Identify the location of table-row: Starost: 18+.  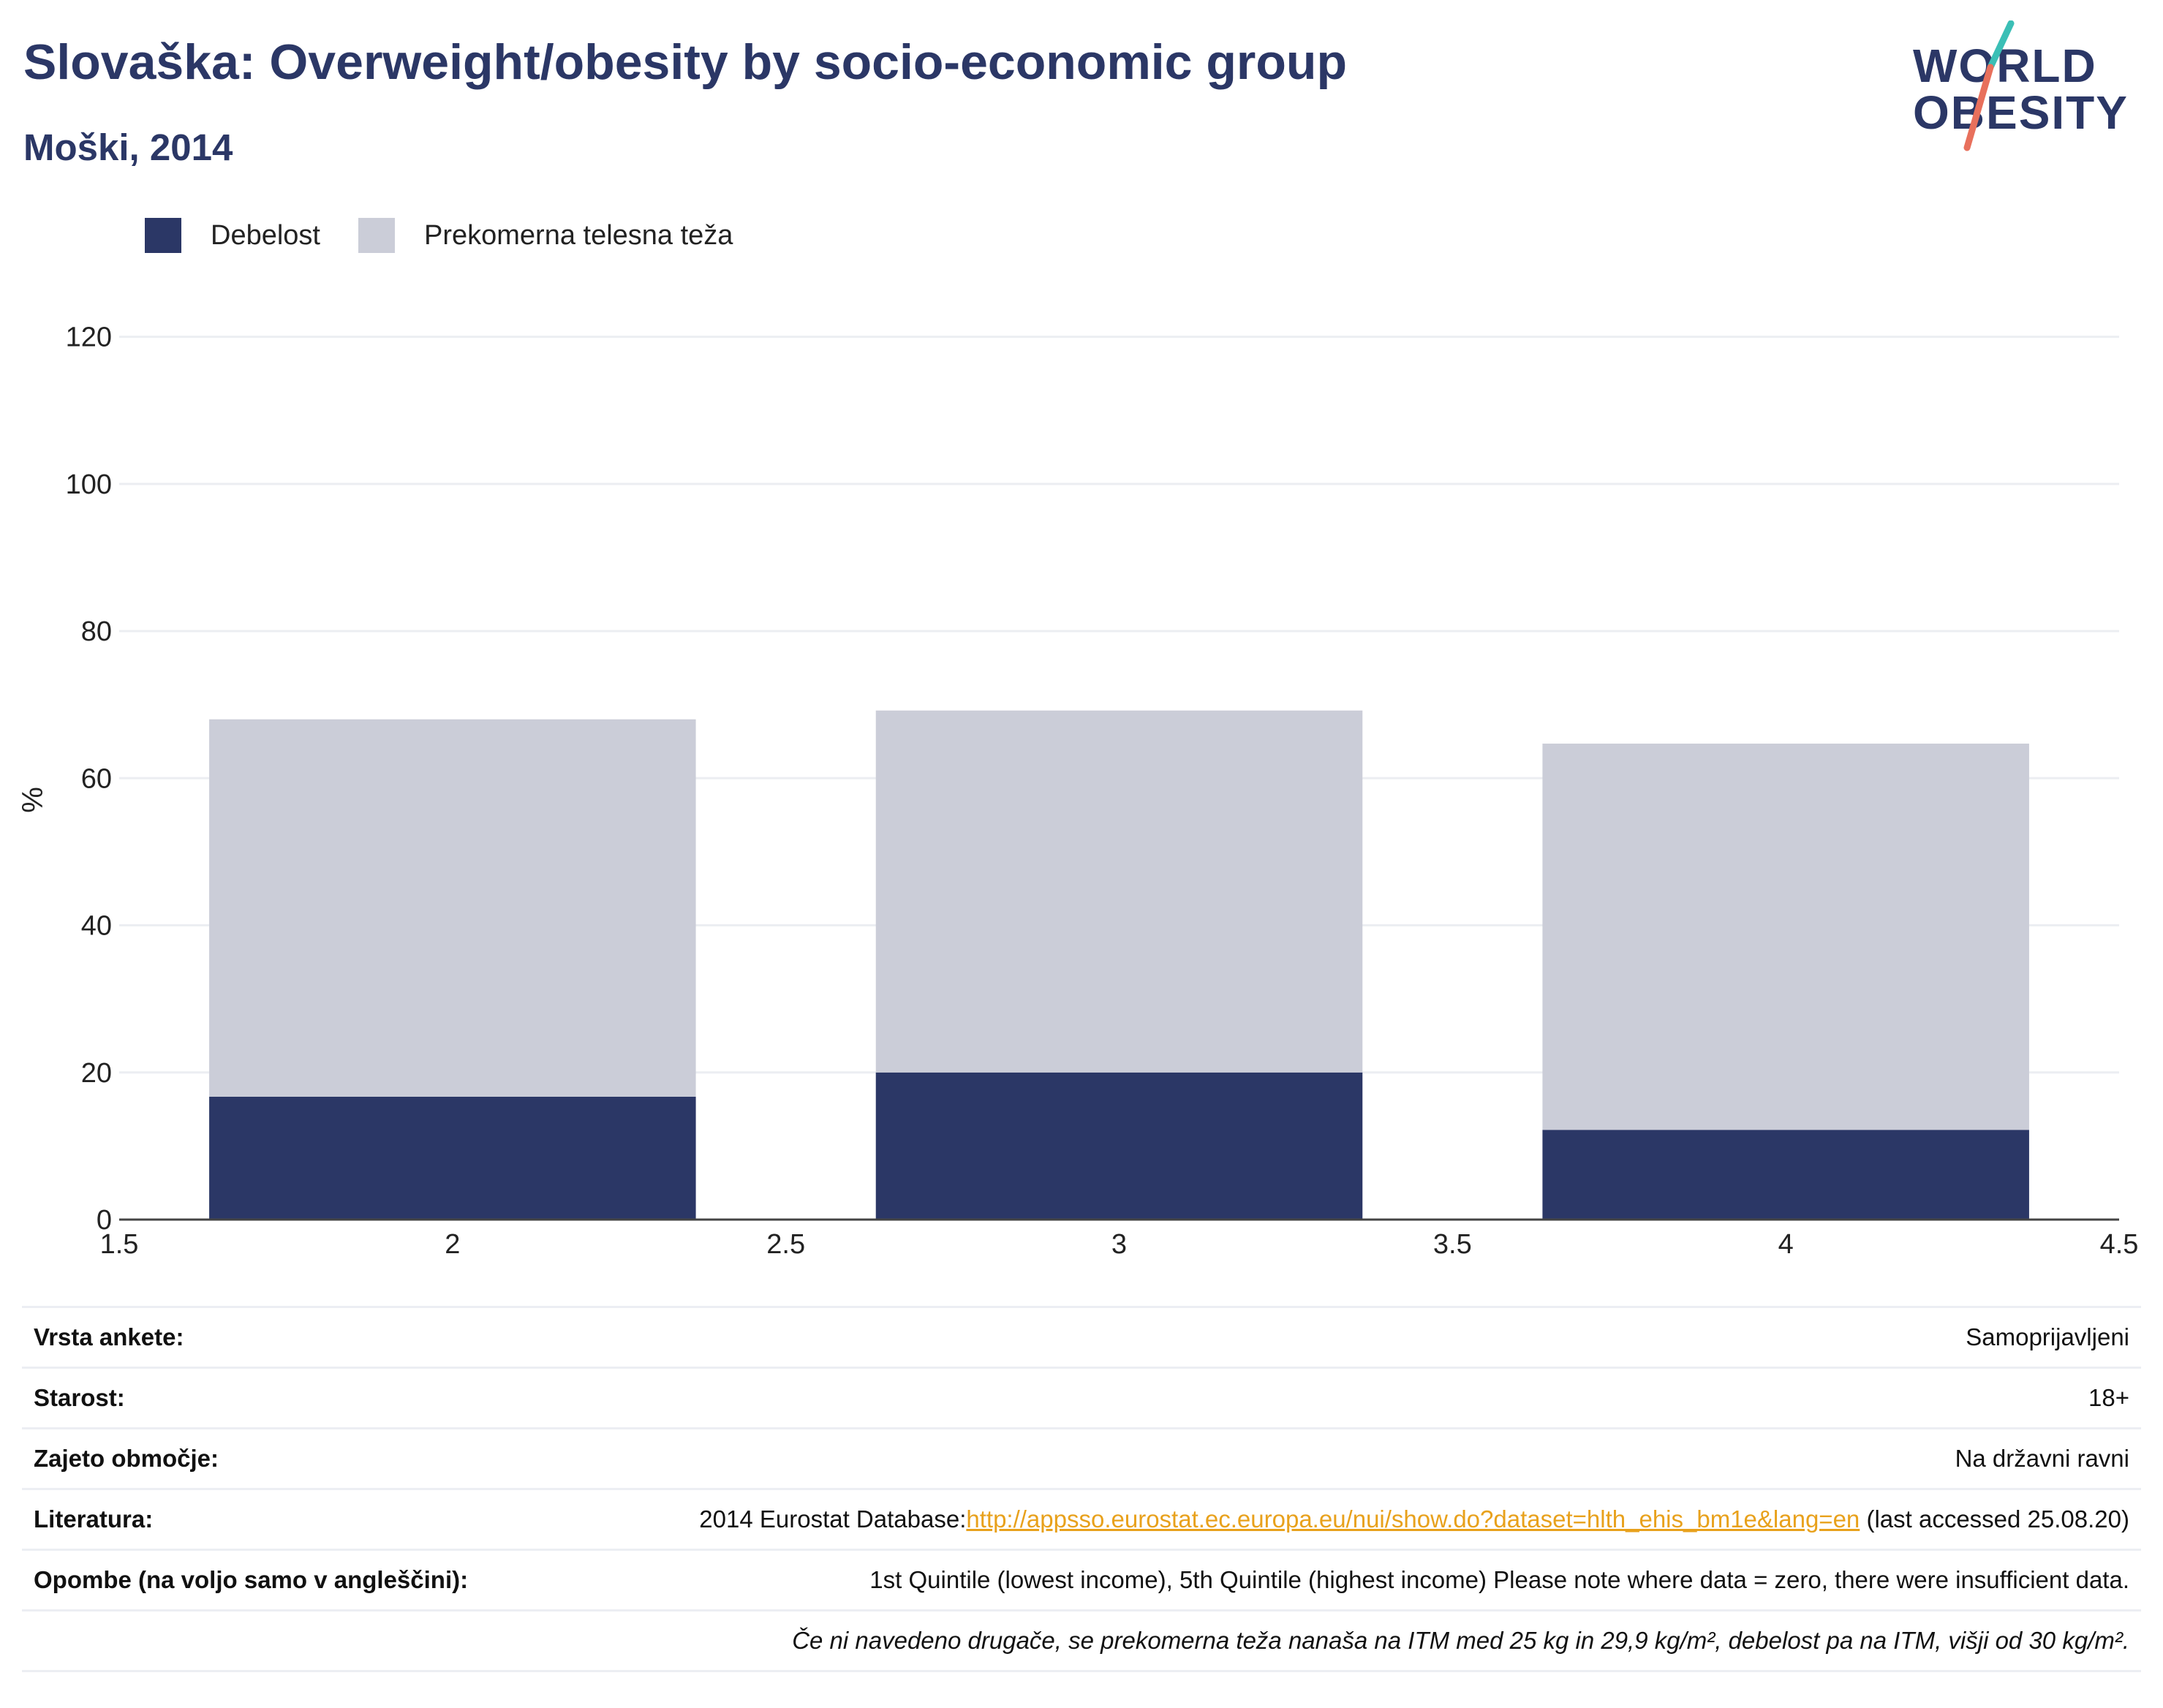
(1081, 1398).